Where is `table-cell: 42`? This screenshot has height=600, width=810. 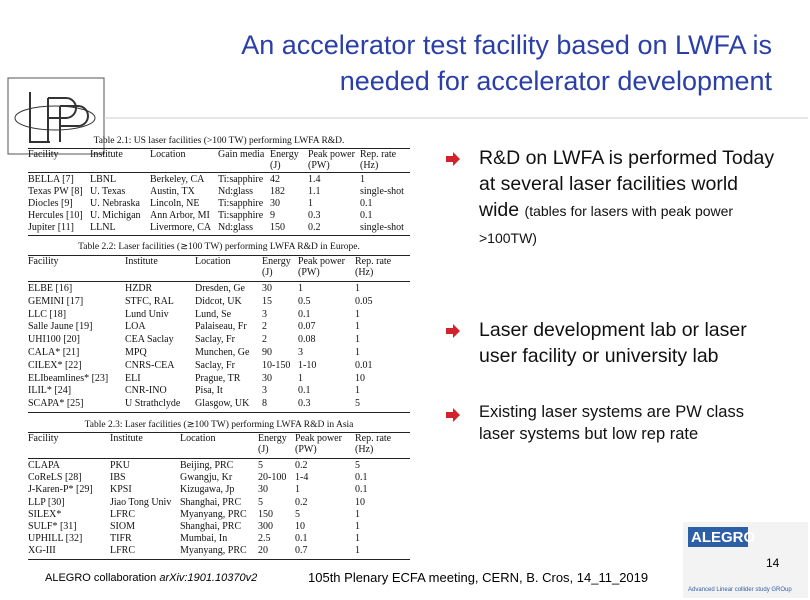 table-cell: 42 is located at coordinates (275, 179).